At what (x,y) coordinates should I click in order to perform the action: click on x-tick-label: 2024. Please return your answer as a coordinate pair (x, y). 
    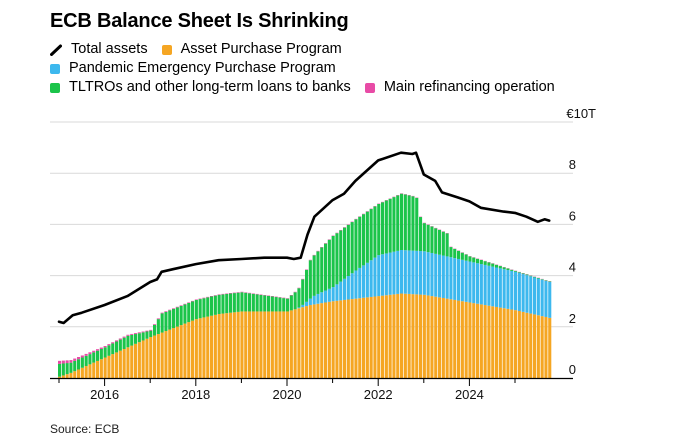
    Looking at the image, I should click on (469, 394).